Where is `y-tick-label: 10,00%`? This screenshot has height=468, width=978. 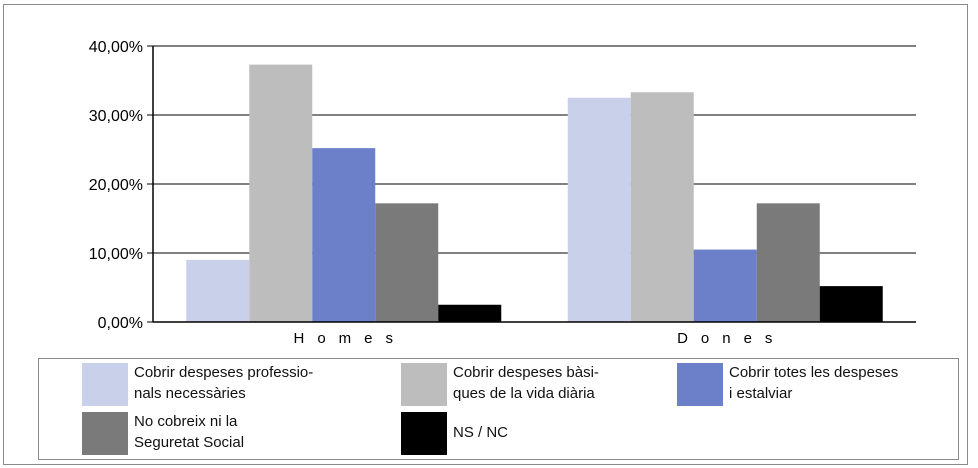 y-tick-label: 10,00% is located at coordinates (116, 254).